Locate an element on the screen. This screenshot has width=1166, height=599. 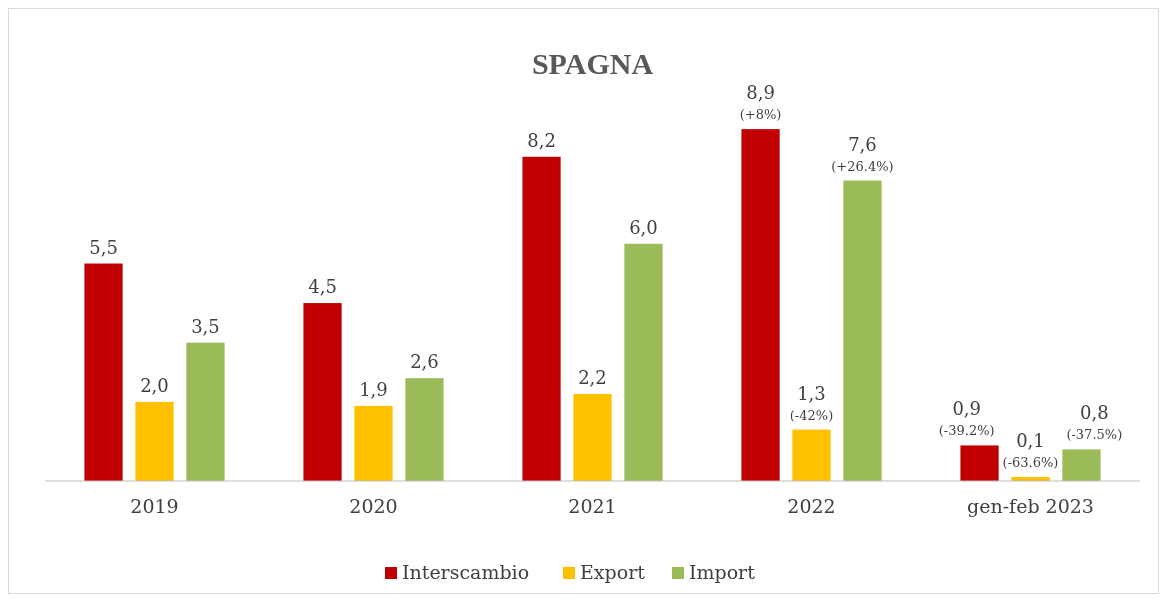
data-label: 5,5 is located at coordinates (103, 247).